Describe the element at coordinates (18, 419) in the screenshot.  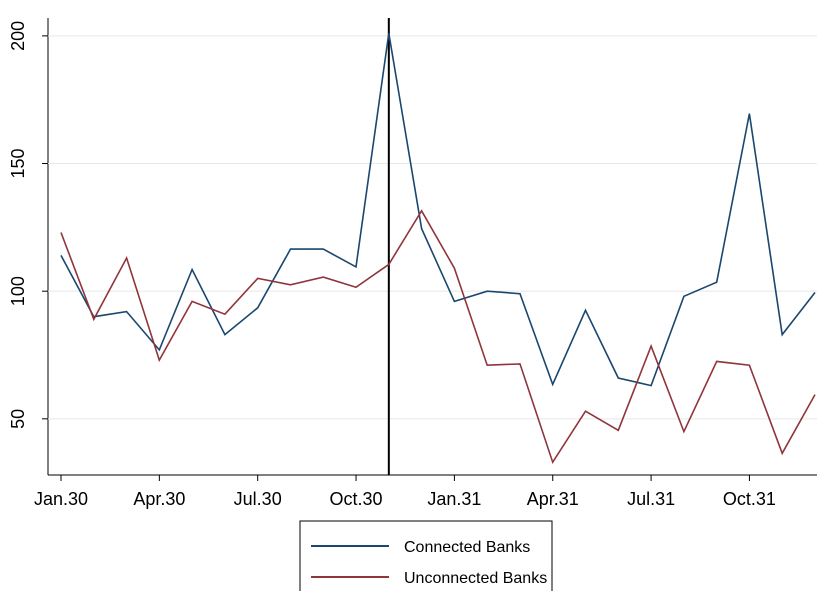
I see `y-tick-label: 50` at that location.